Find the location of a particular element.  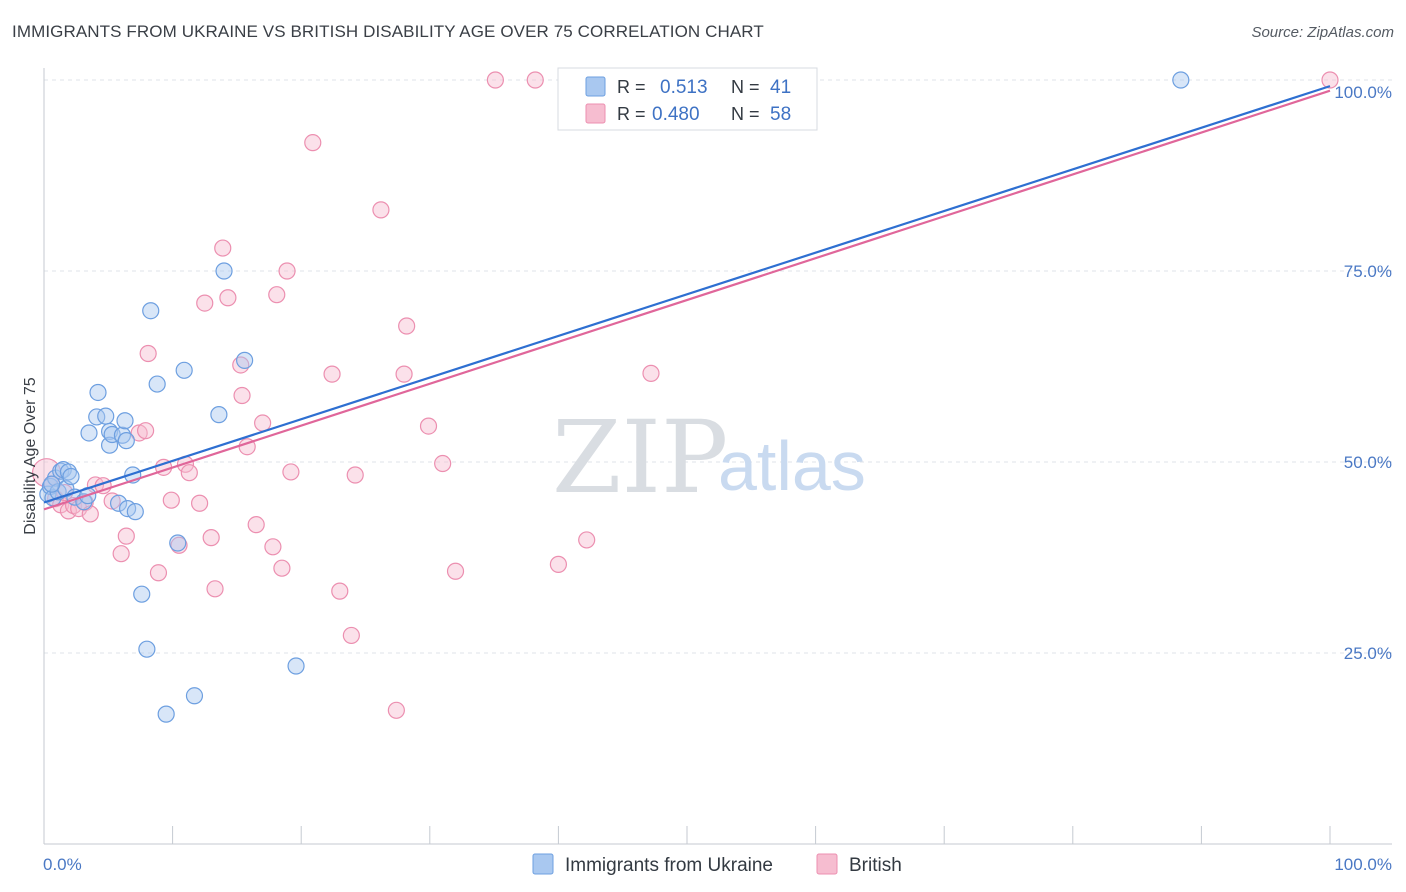

legend-r-value: 0.513 is located at coordinates (684, 87).